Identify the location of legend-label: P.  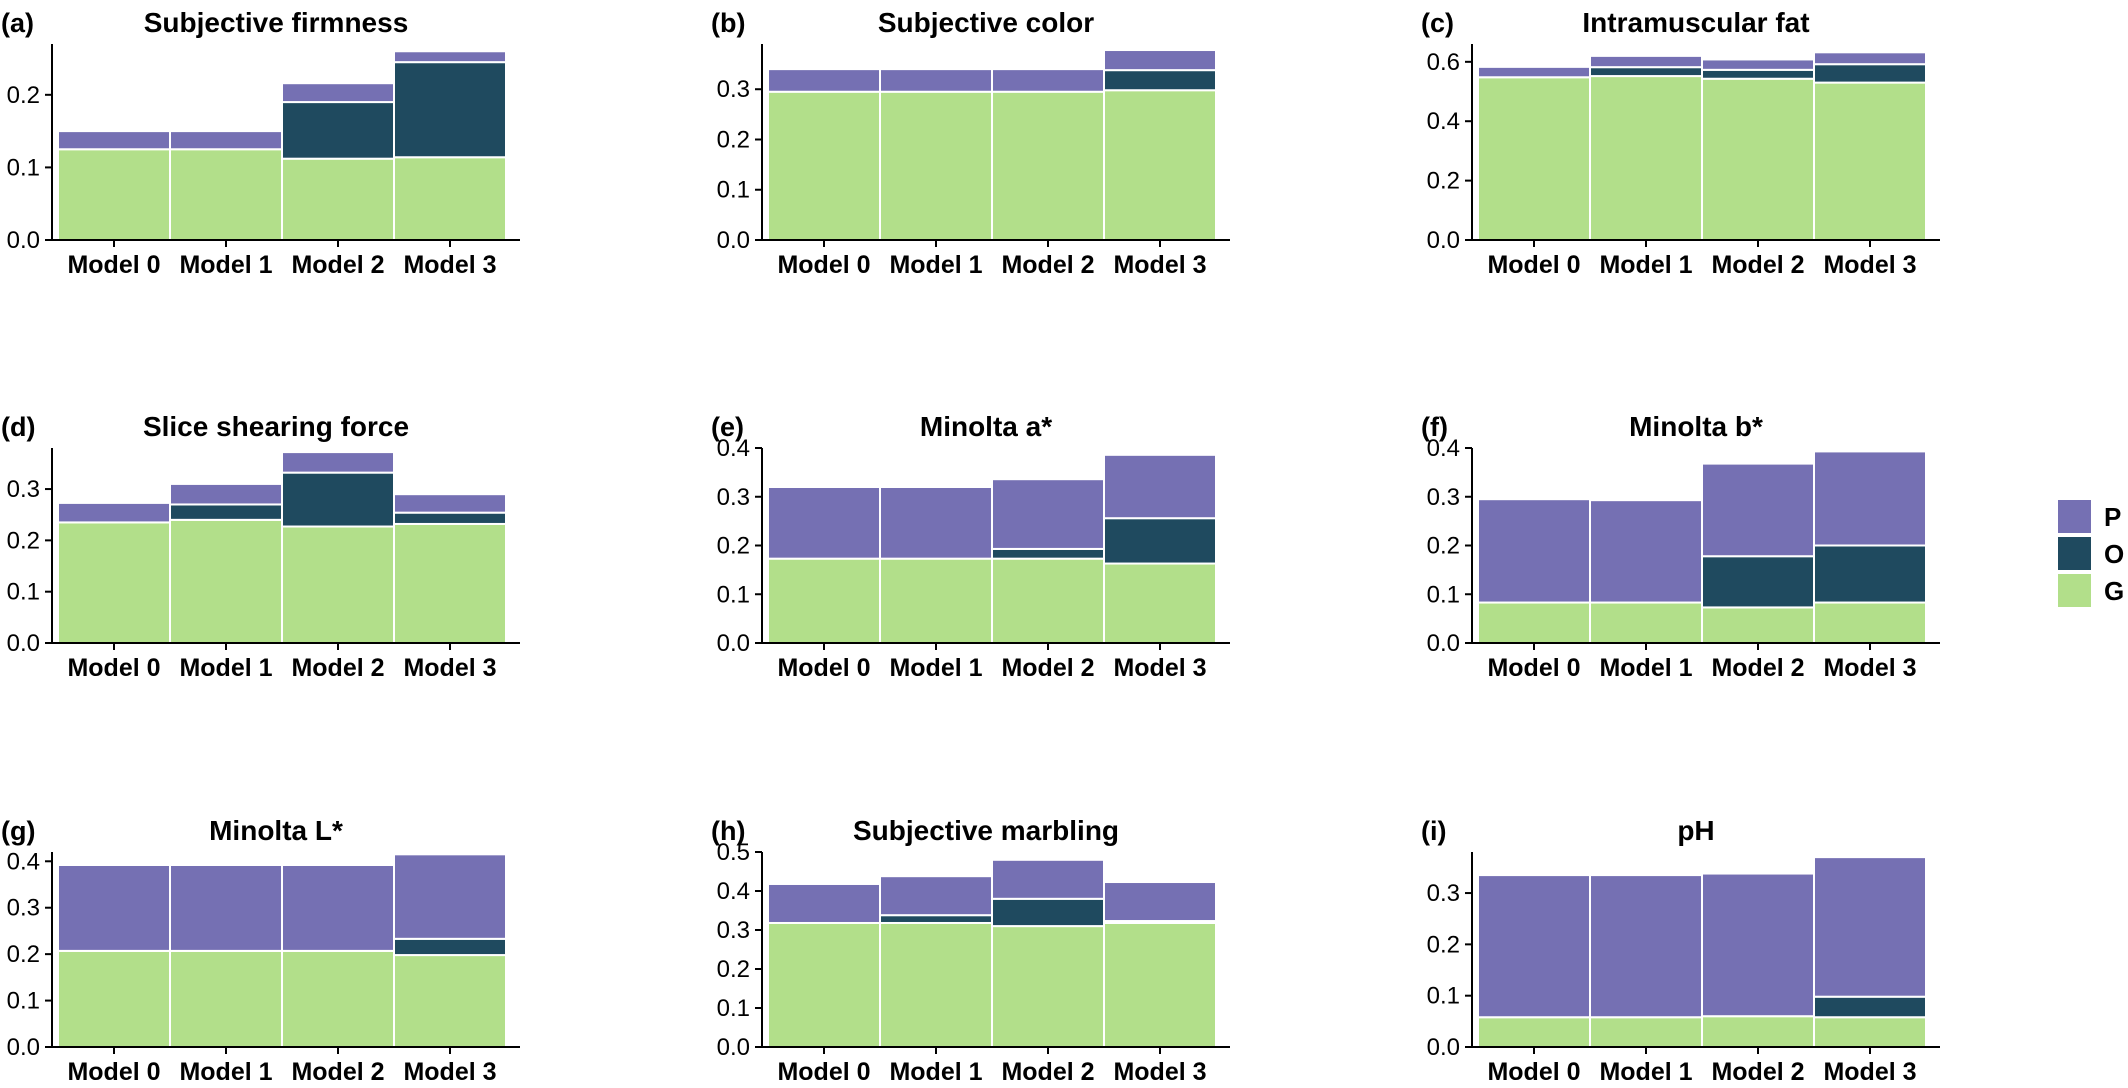
(2112, 517).